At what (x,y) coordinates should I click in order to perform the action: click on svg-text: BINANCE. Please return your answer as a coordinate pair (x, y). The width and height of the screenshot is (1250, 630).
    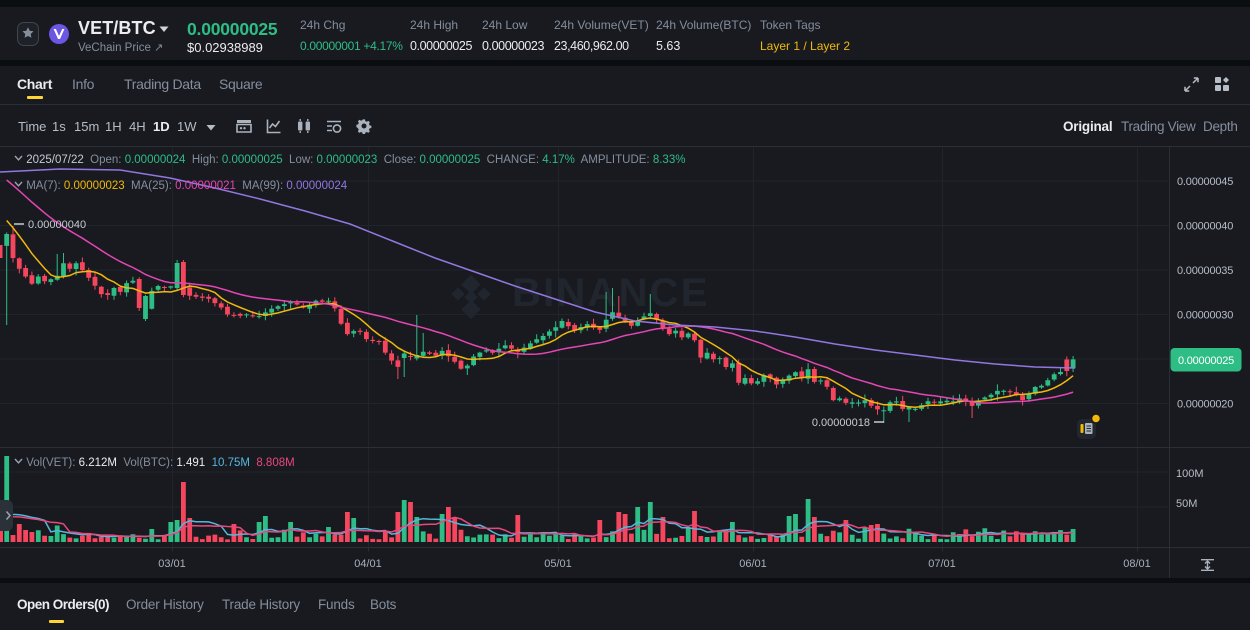
    Looking at the image, I should click on (611, 293).